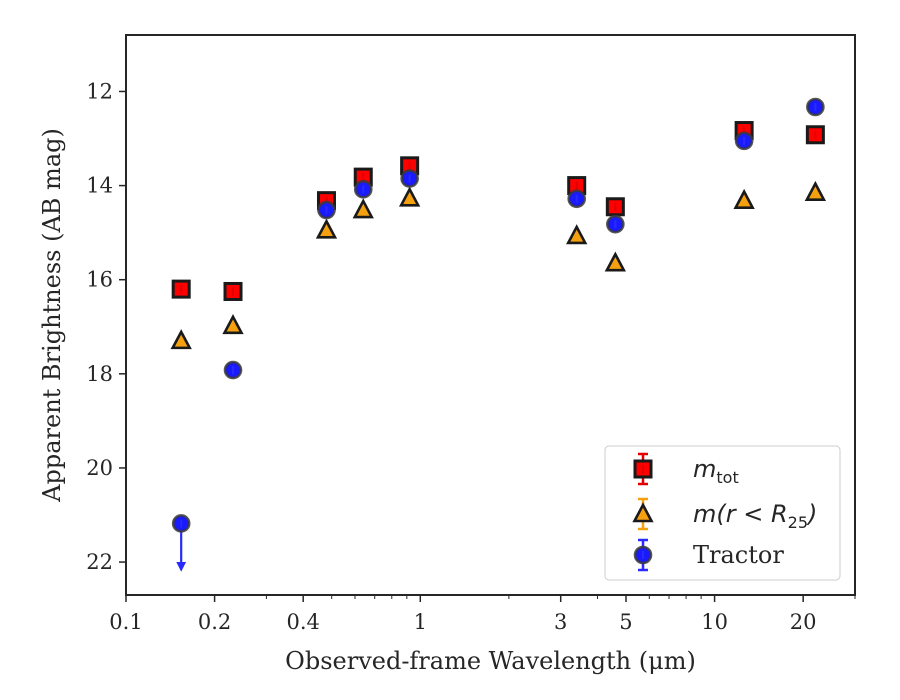 The image size is (900, 700). Describe the element at coordinates (99, 186) in the screenshot. I see `y-tick-label: 14` at that location.